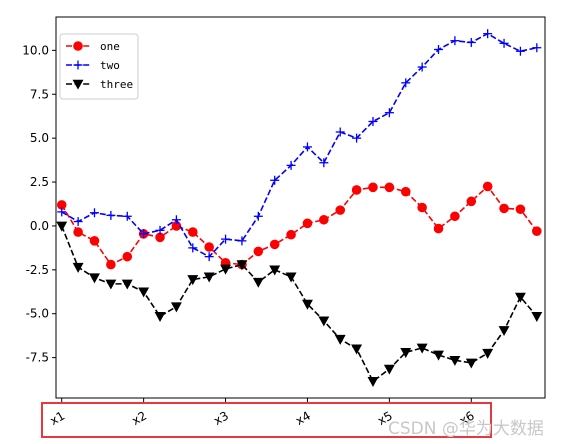 The image size is (573, 444). I want to click on legend-item-one: one, so click(93, 46).